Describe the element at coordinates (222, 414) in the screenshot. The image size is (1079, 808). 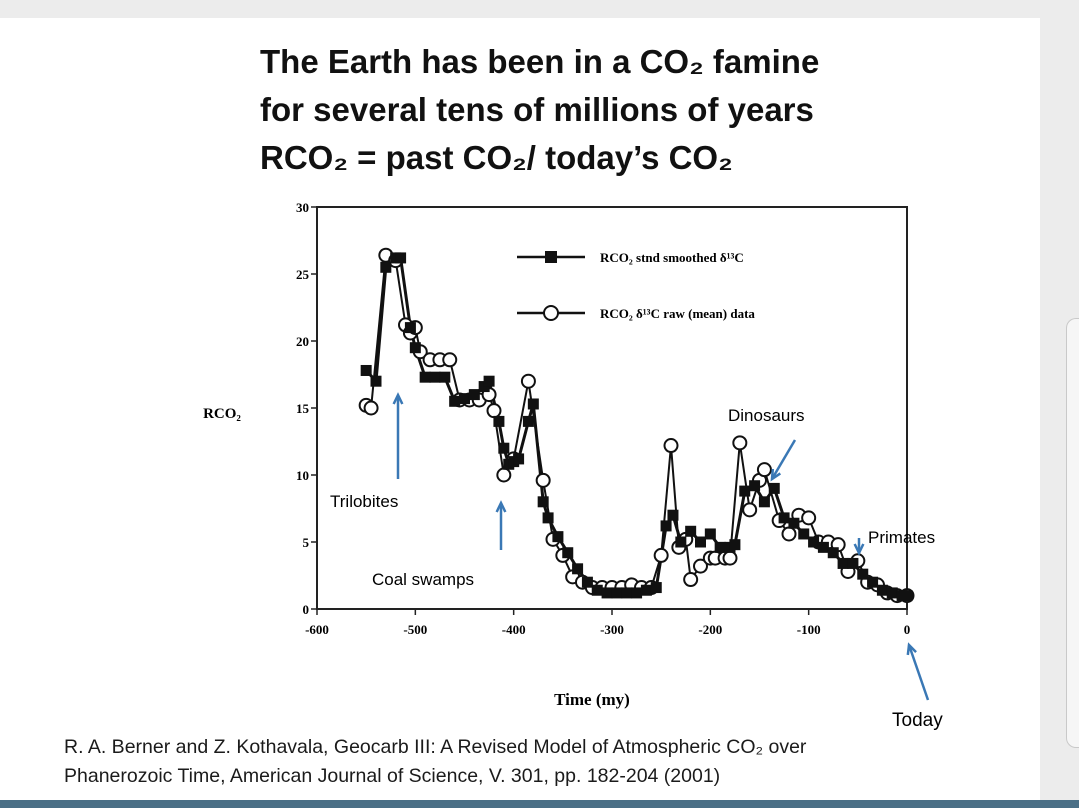
I see `y-axis-label: RCO₂` at that location.